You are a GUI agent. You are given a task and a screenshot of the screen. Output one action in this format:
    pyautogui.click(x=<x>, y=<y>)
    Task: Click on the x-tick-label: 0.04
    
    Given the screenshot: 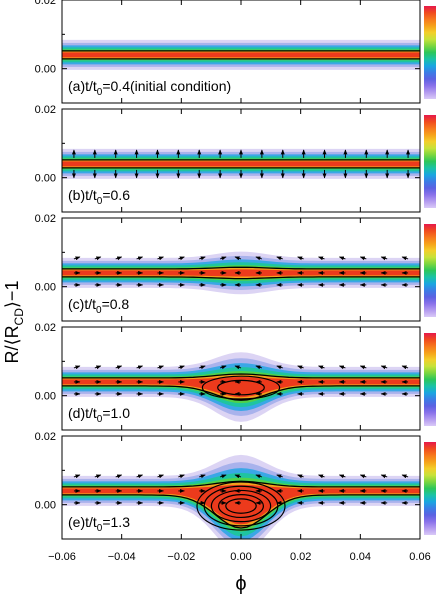 What is the action you would take?
    pyautogui.click(x=360, y=557)
    